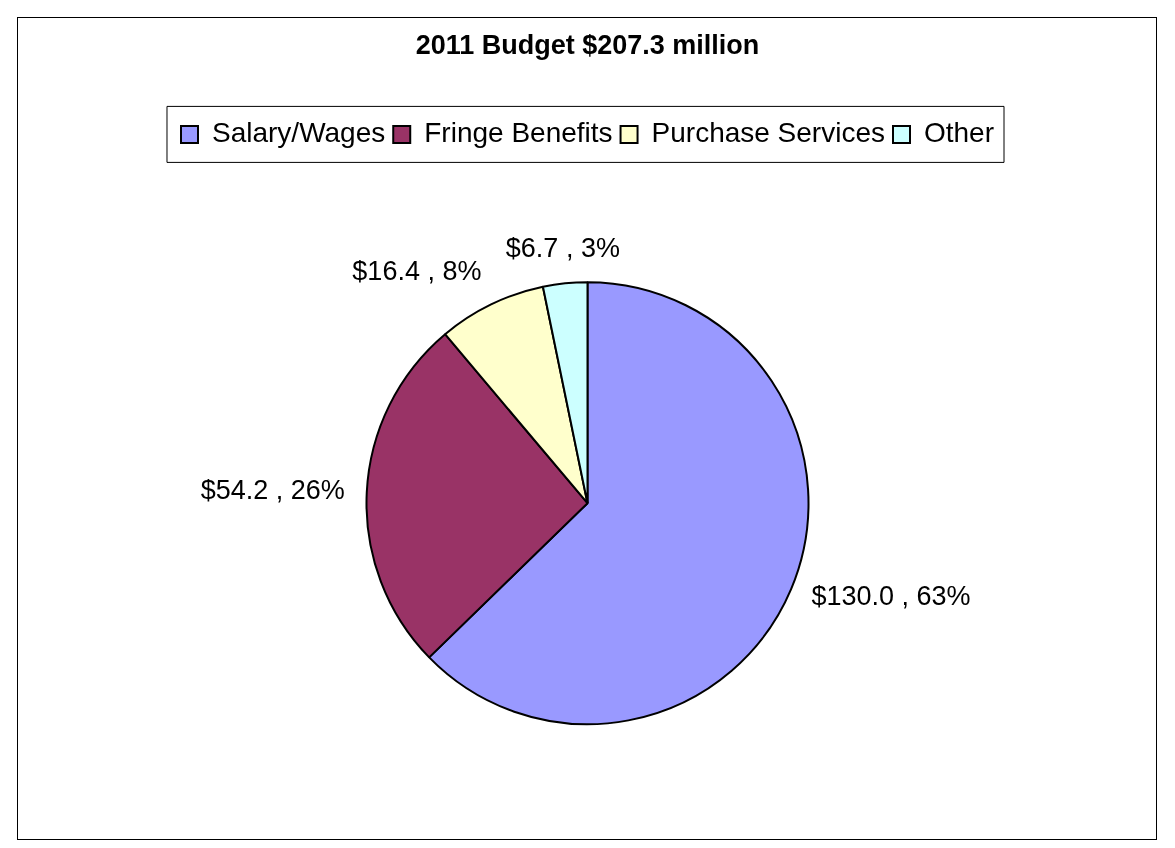 The height and width of the screenshot is (848, 1175). What do you see at coordinates (768, 133) in the screenshot?
I see `legend-label: Purchase Services` at bounding box center [768, 133].